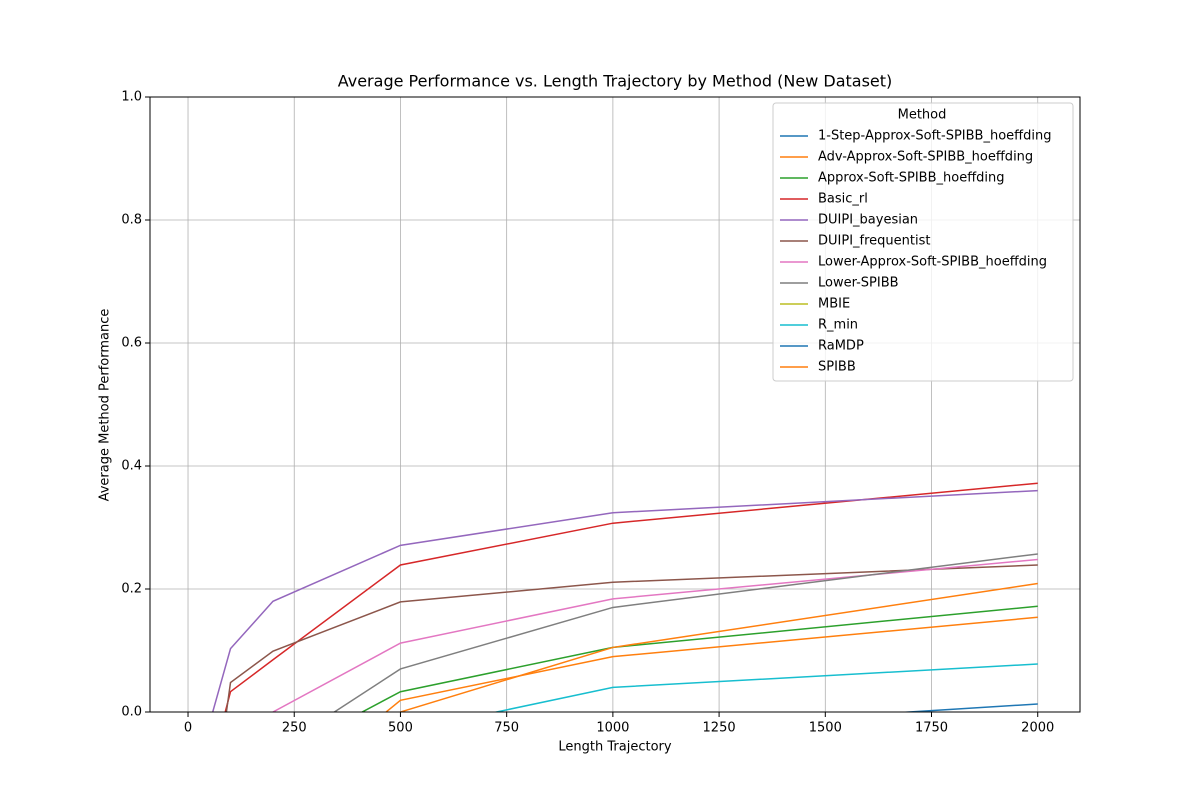 The image size is (1200, 800). Describe the element at coordinates (834, 304) in the screenshot. I see `legend-label: MBIE` at that location.